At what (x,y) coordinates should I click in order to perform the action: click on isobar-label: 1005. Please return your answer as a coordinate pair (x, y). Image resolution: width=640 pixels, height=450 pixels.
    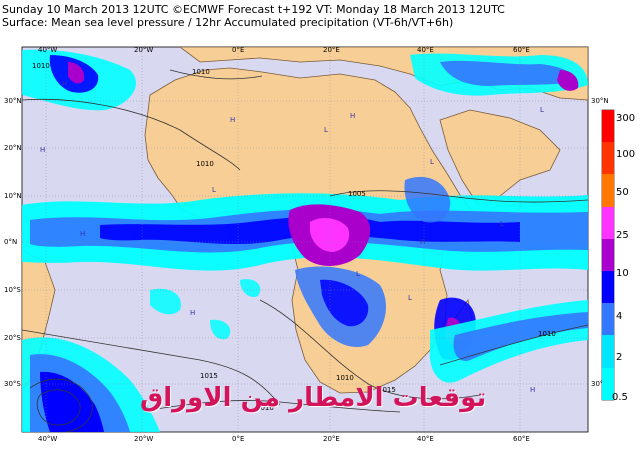
    Looking at the image, I should click on (357, 194).